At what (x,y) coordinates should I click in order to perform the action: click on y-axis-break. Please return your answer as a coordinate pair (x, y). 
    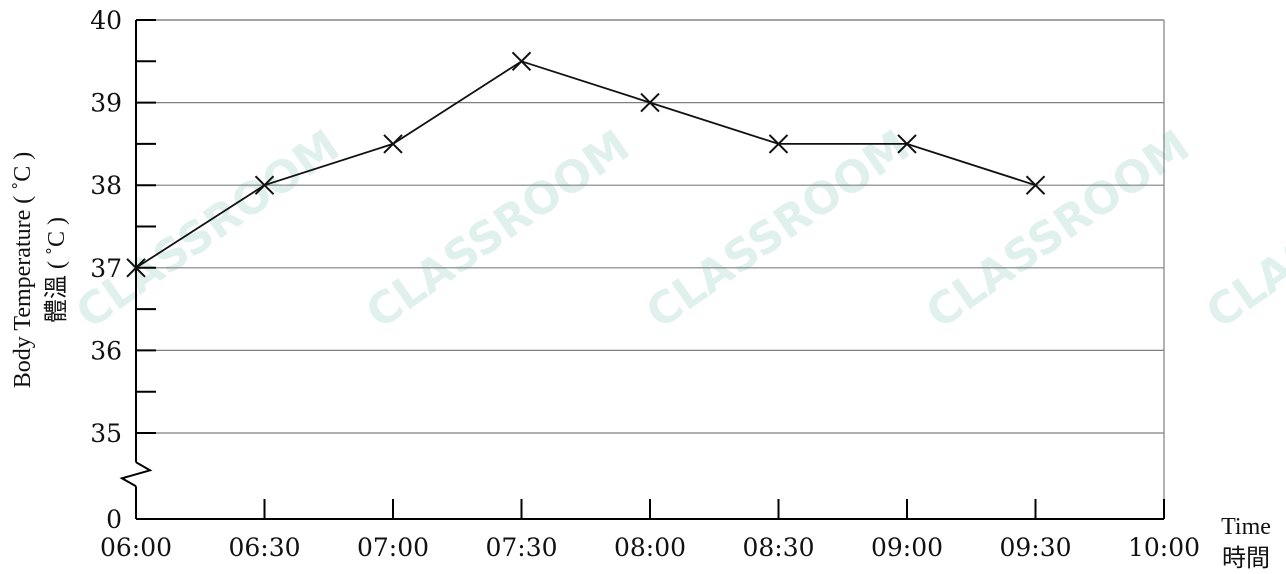
    Looking at the image, I should click on (136, 474).